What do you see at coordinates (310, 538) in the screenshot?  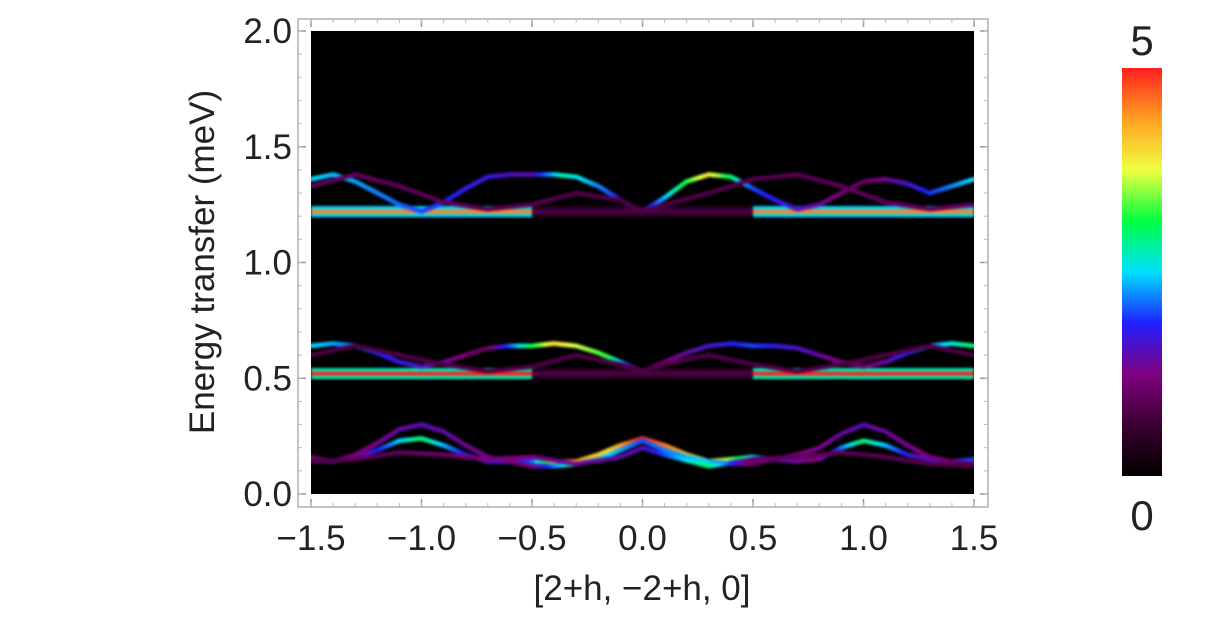 I see `x-tick-label: −1.5` at bounding box center [310, 538].